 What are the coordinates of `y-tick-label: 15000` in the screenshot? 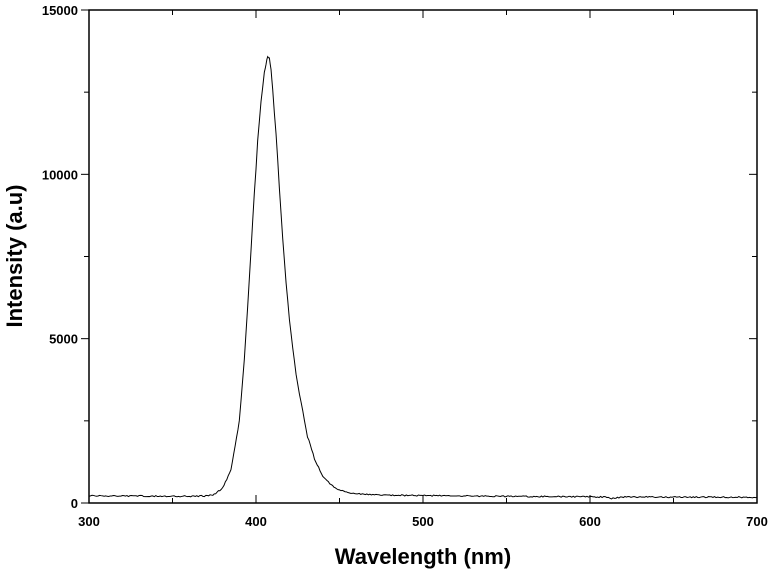 It's located at (60, 10).